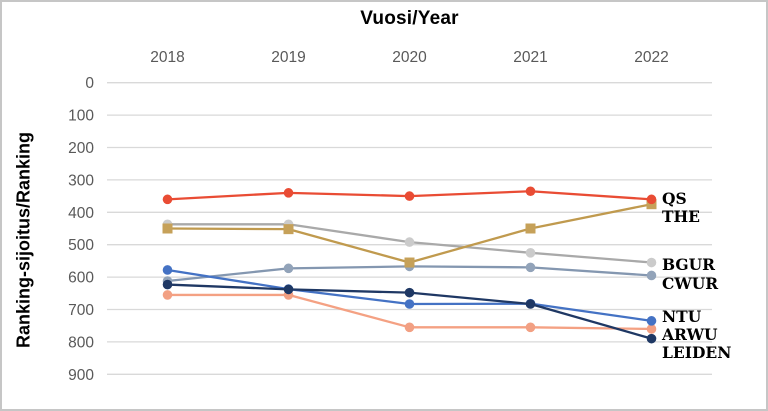 The width and height of the screenshot is (768, 411). Describe the element at coordinates (167, 57) in the screenshot. I see `x-tick-label-2018: 2018` at that location.